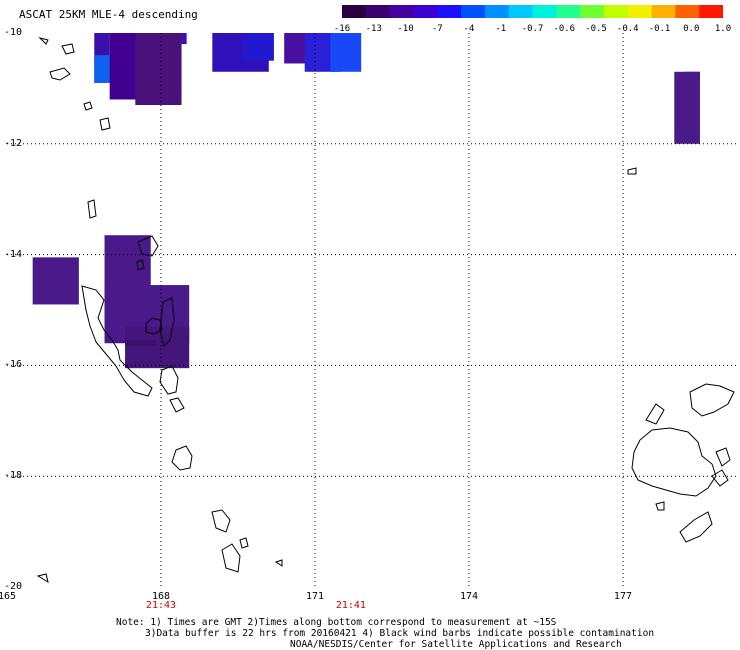  Describe the element at coordinates (161, 605) in the screenshot. I see `pass-time-label: 21:43` at that location.